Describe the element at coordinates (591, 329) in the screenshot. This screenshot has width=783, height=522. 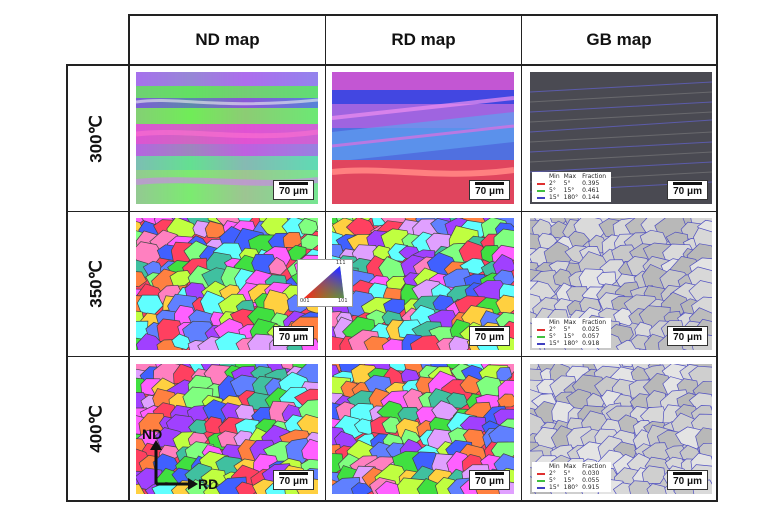
I see `legend-fraction: 0.025` at that location.